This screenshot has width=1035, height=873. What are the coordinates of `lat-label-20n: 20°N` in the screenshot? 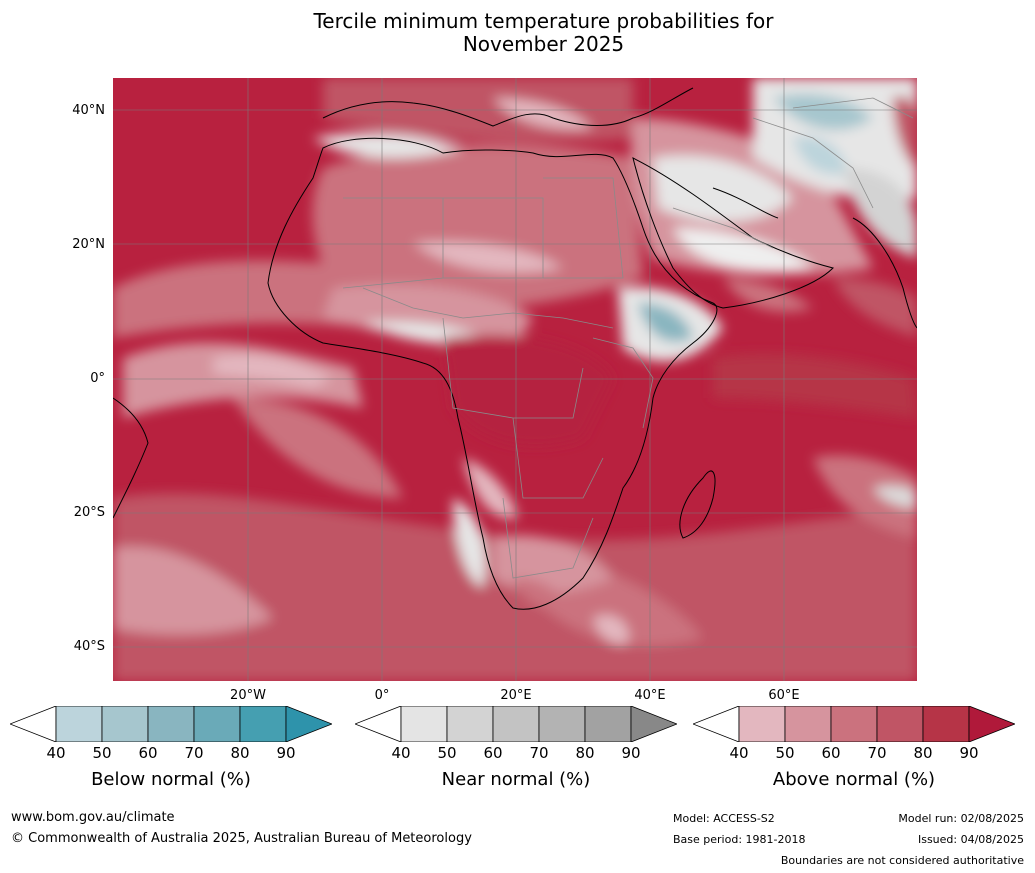 It's located at (88, 244).